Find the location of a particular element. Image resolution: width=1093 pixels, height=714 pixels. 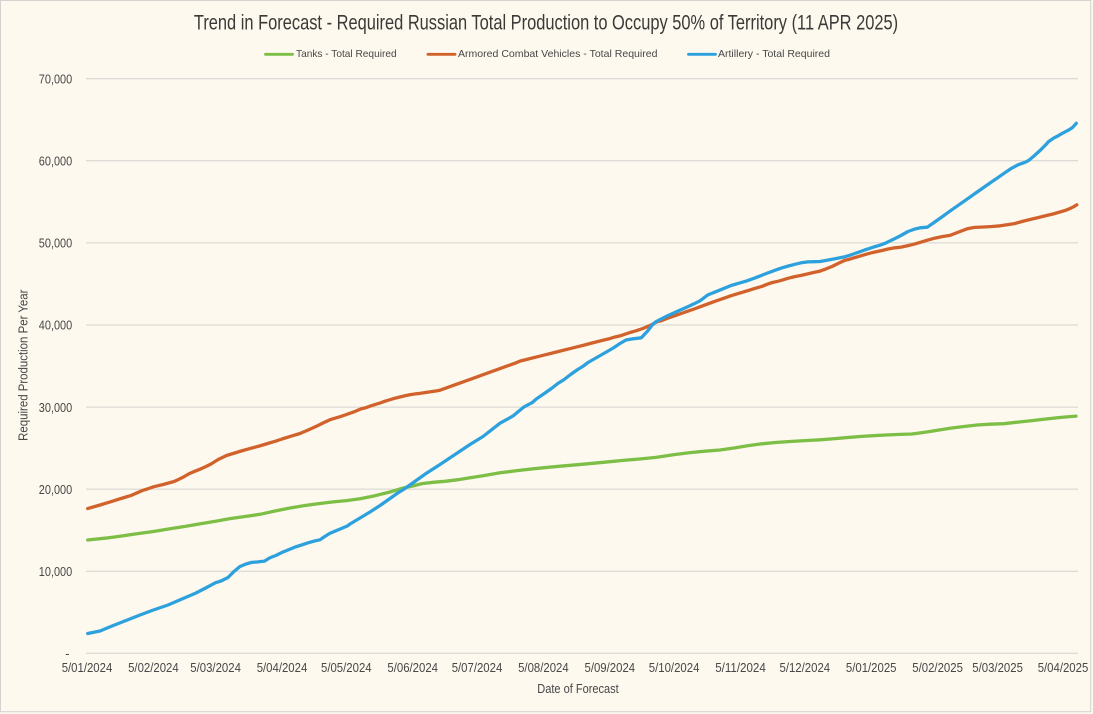

svg-text: 5/02/2024 is located at coordinates (153, 668).